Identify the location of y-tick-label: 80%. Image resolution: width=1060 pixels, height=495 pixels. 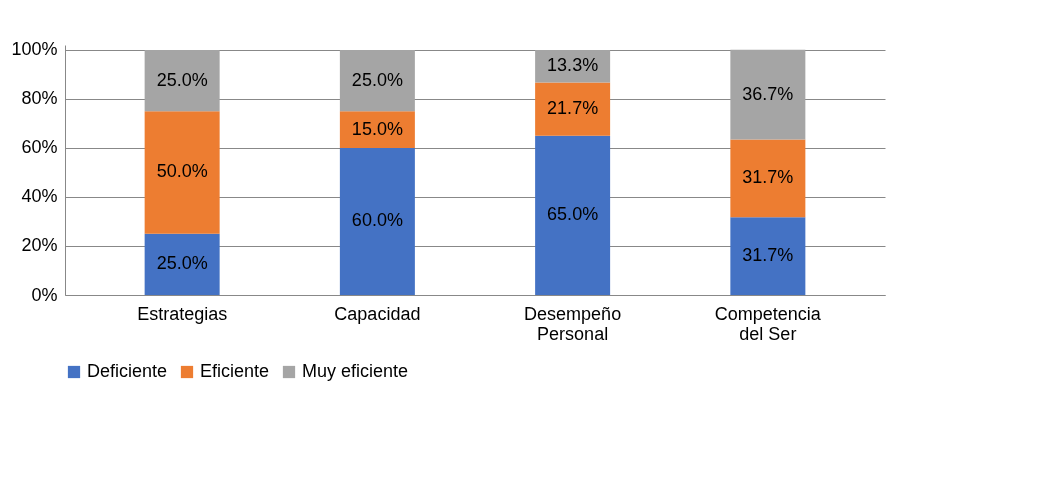
(39, 98).